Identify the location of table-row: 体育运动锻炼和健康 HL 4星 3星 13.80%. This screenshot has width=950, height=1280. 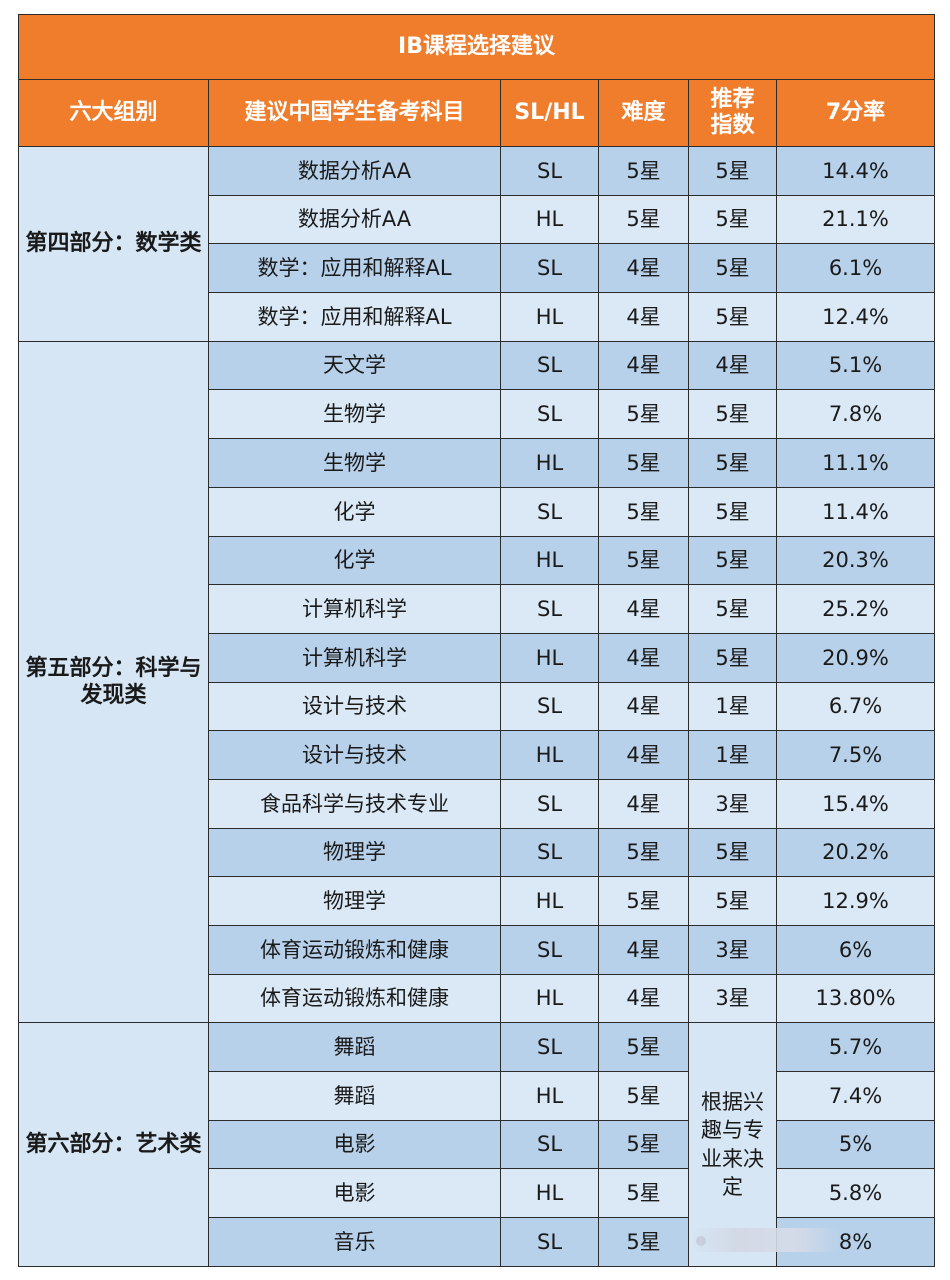
(477, 998).